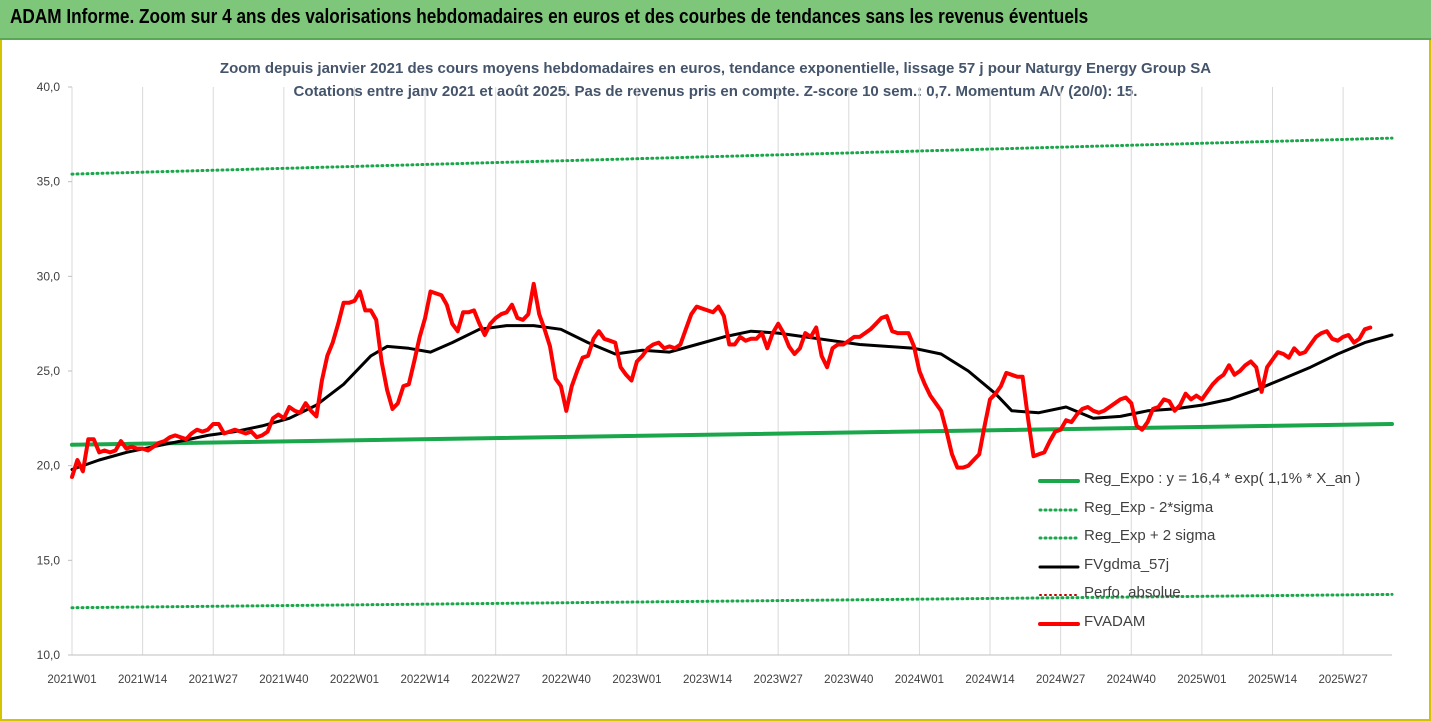  What do you see at coordinates (143, 680) in the screenshot?
I see `x-tick-label: 2021W14` at bounding box center [143, 680].